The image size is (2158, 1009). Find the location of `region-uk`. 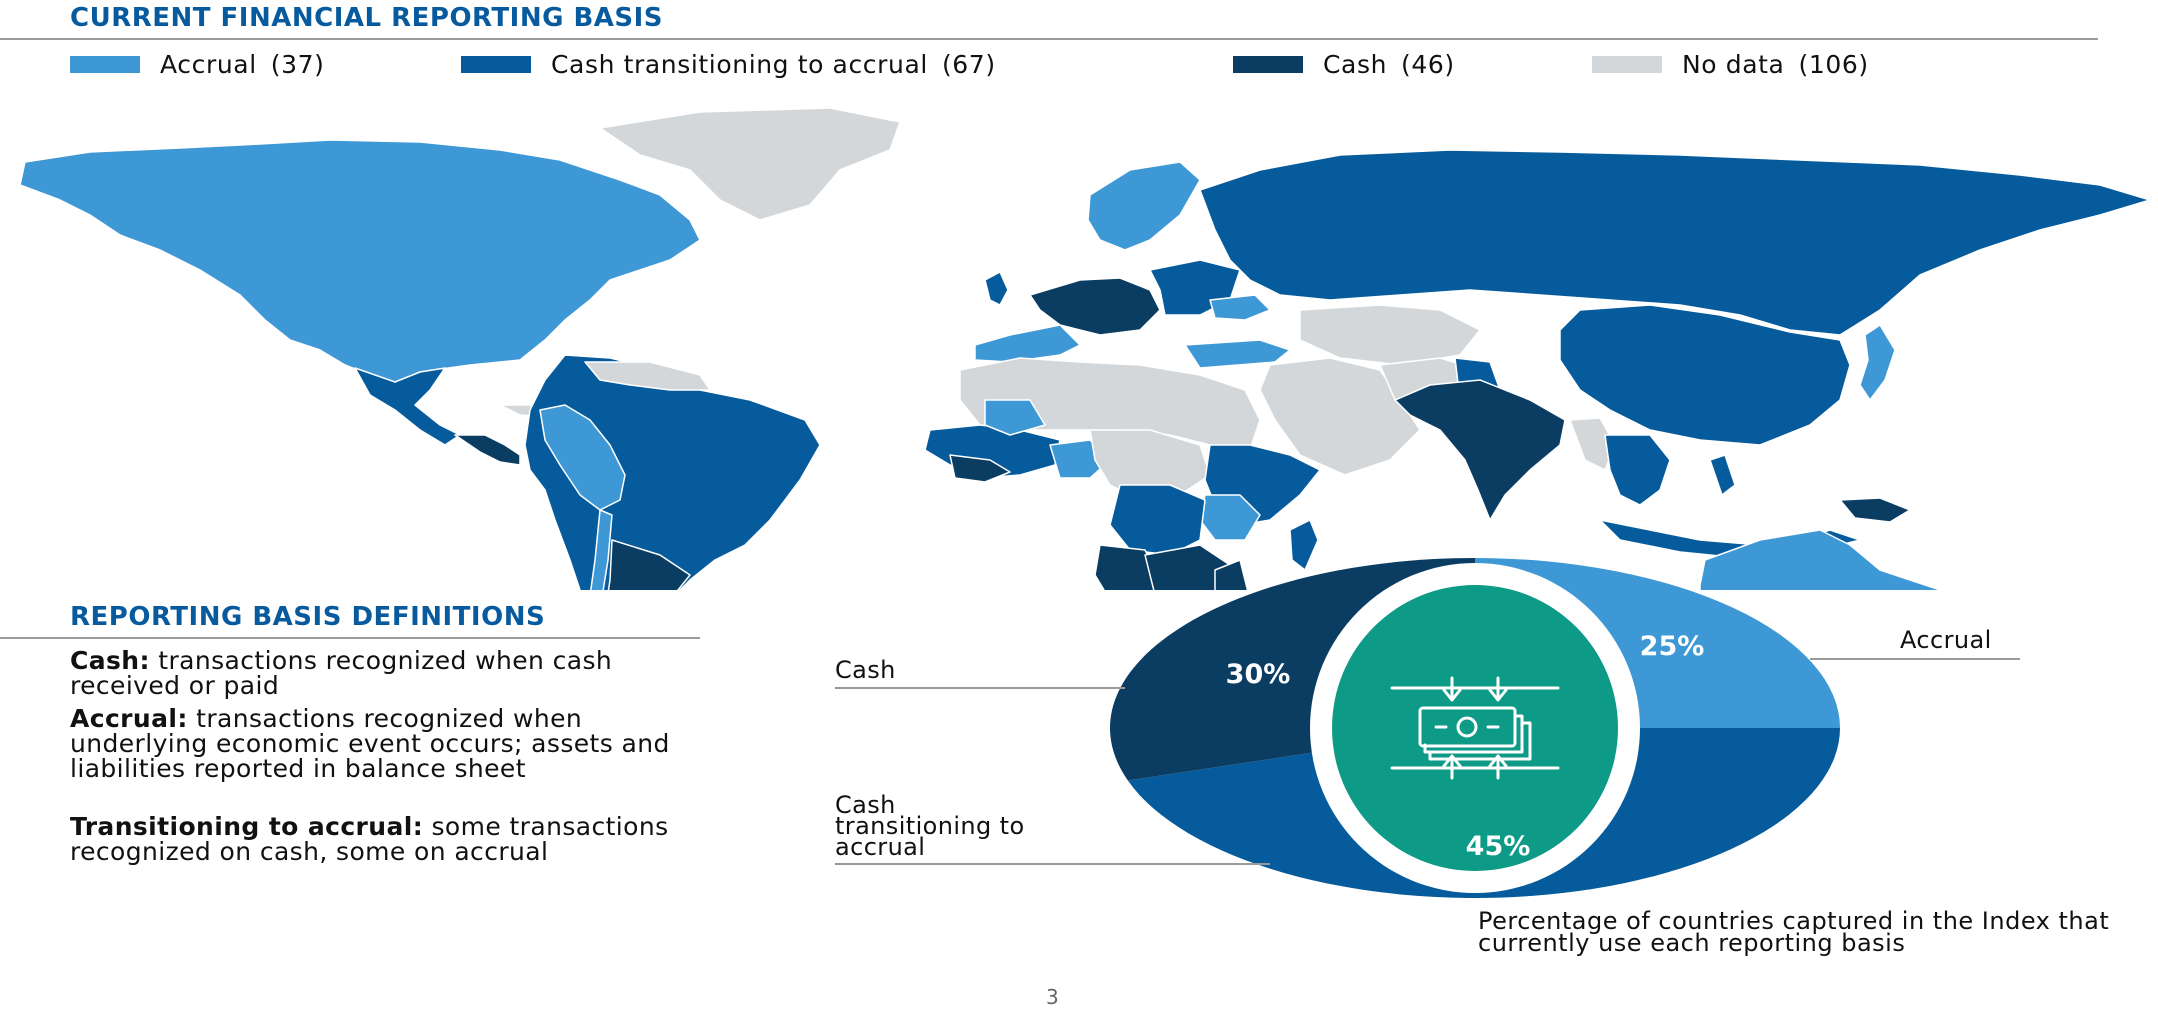

region-uk is located at coordinates (996, 288).